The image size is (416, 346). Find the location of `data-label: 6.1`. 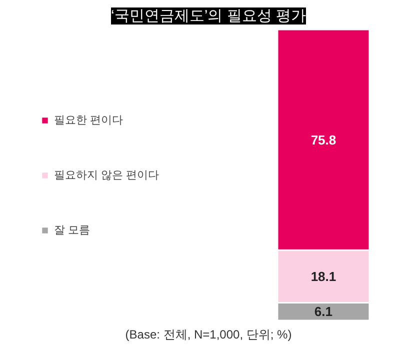

data-label: 6.1 is located at coordinates (323, 312).